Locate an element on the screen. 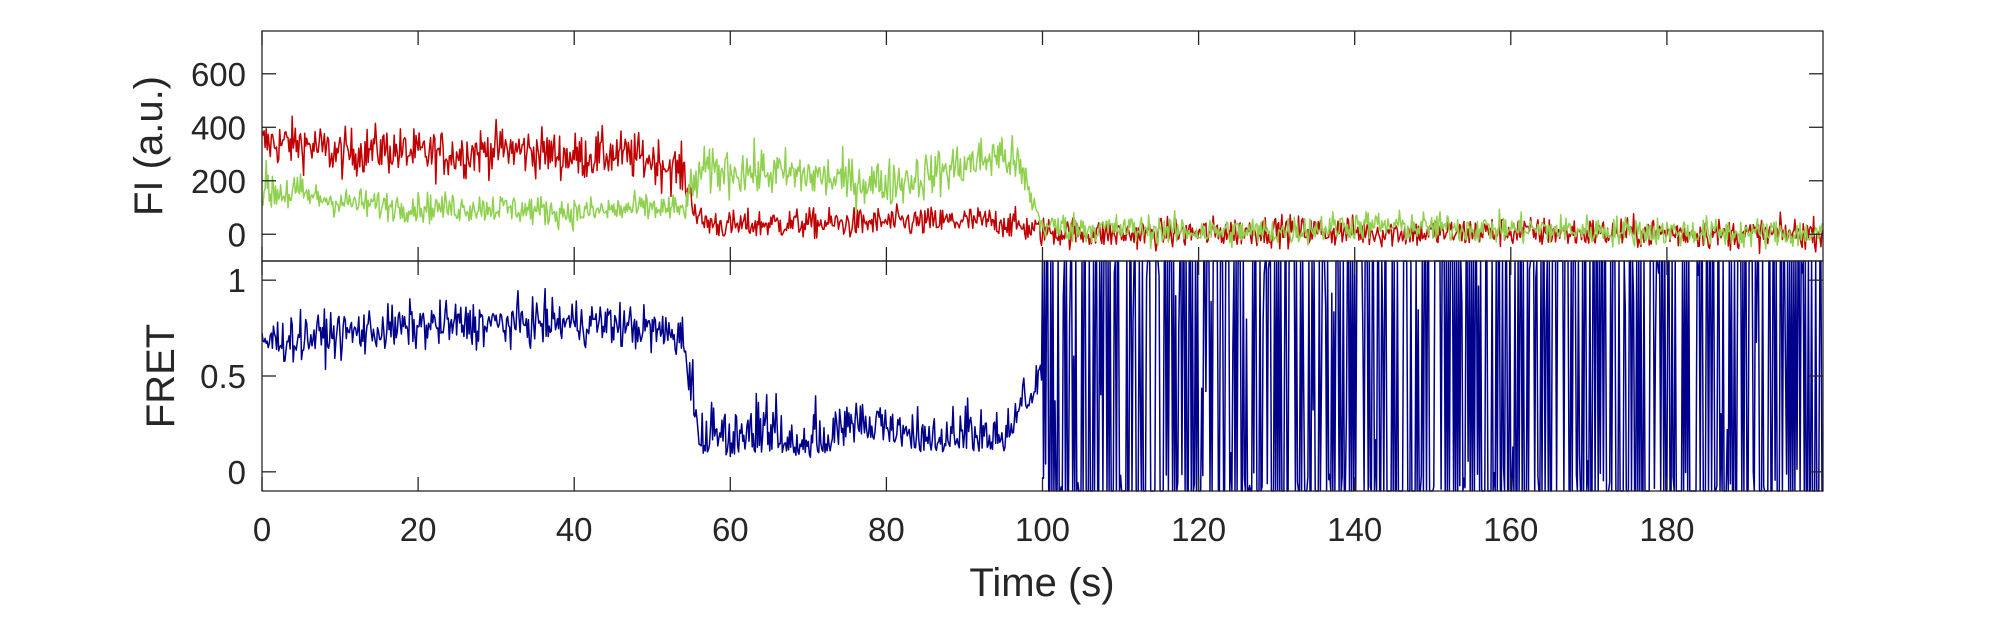 Image resolution: width=2005 pixels, height=625 pixels. time-xtick-label: 160 is located at coordinates (1510, 529).